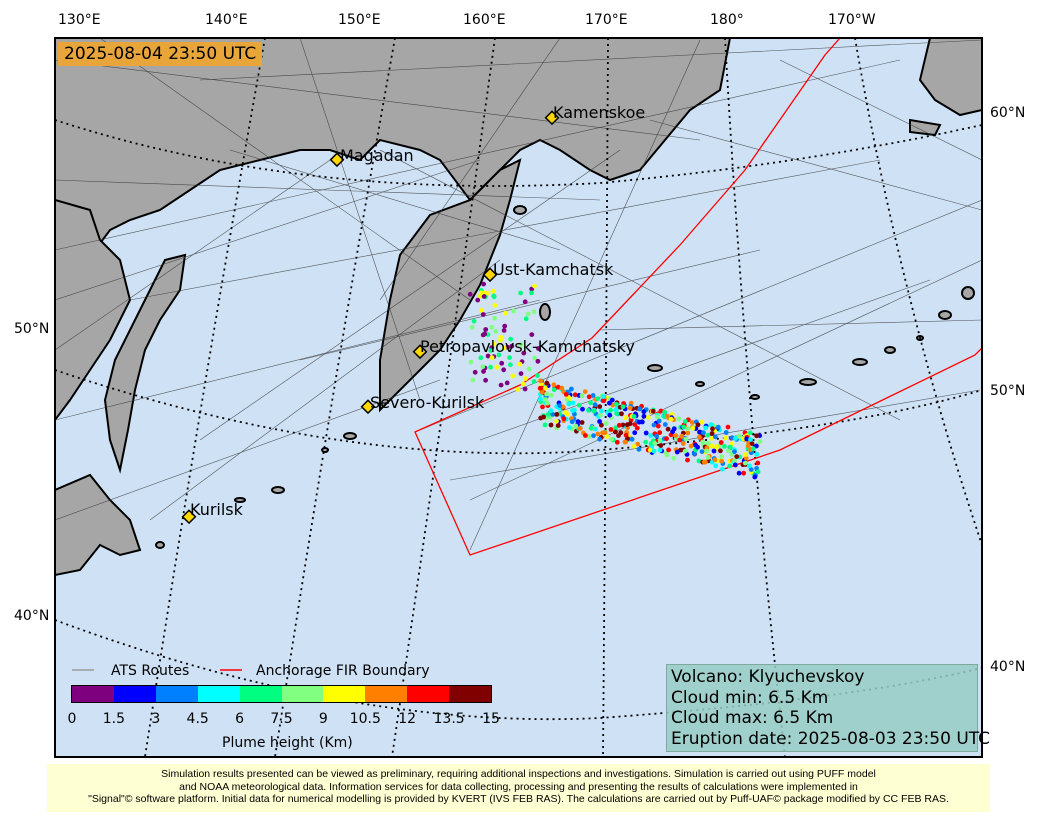 Image resolution: width=1037 pixels, height=823 pixels. Describe the element at coordinates (527, 346) in the screenshot. I see `city-label-petropavlovsk: Petropavlovsk-Kamchatsky` at that location.